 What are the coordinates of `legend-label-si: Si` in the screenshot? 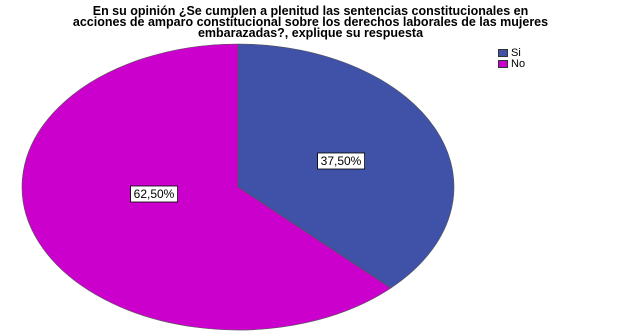 It's located at (516, 52).